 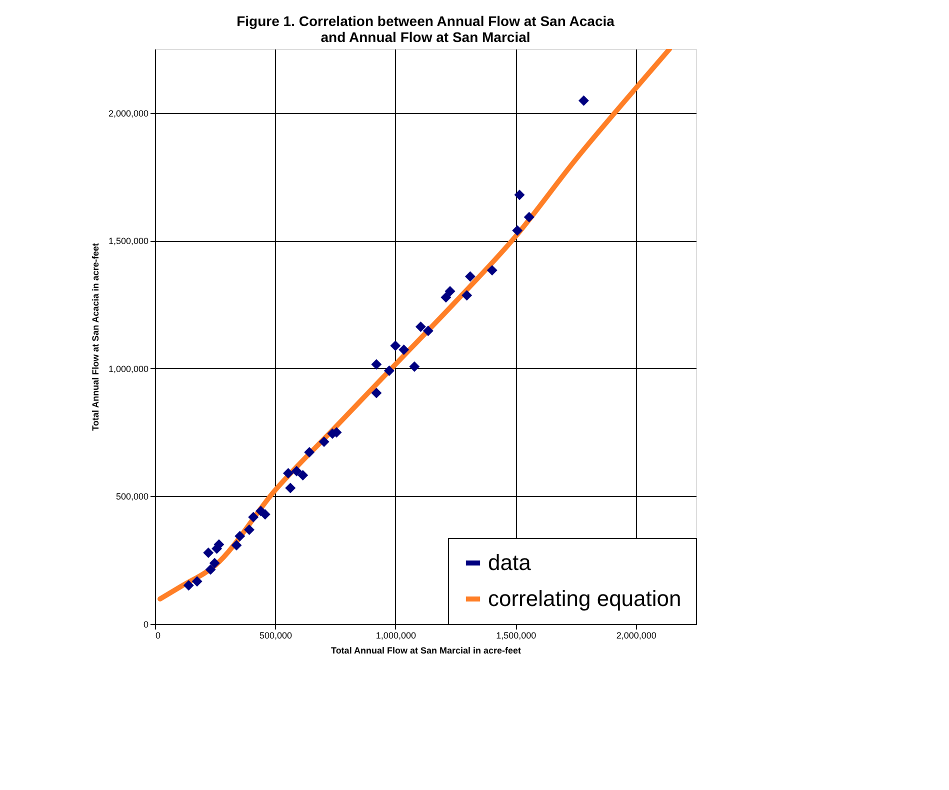 I want to click on x-tick-label: 1,000,000, so click(x=396, y=635).